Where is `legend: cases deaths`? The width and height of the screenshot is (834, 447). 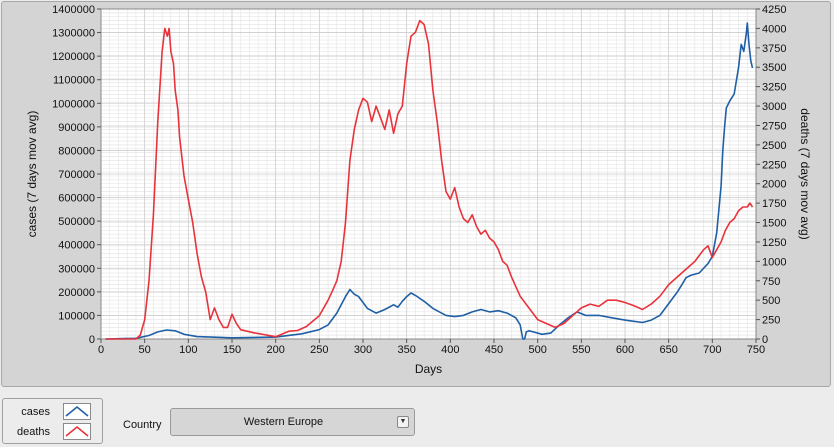 legend: cases deaths is located at coordinates (52, 421).